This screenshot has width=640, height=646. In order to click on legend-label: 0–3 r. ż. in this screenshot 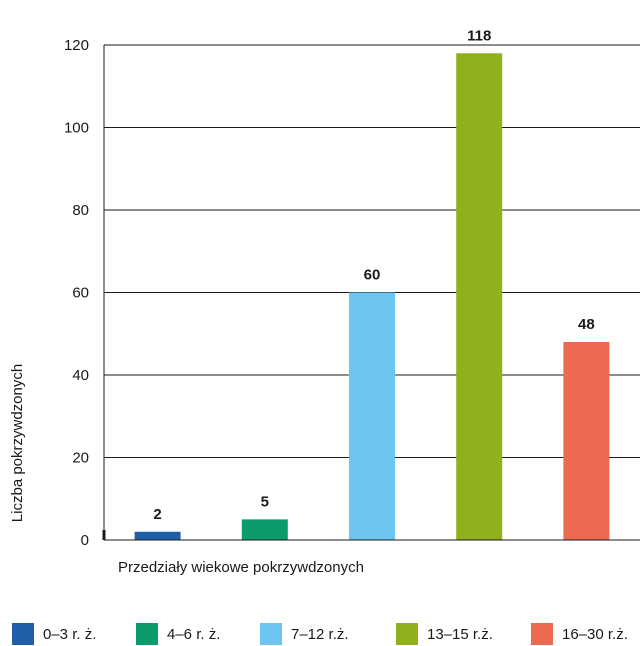, I will do `click(70, 634)`.